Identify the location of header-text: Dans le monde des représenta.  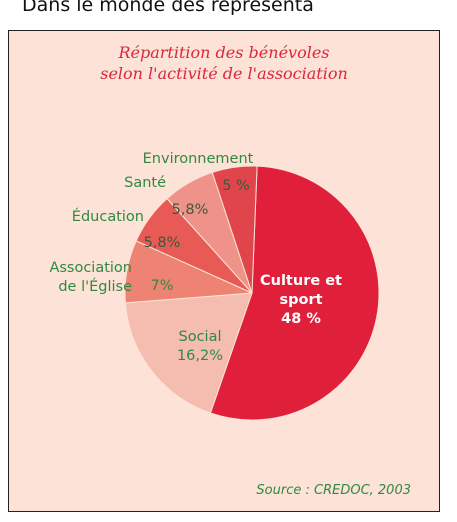
(168, 8).